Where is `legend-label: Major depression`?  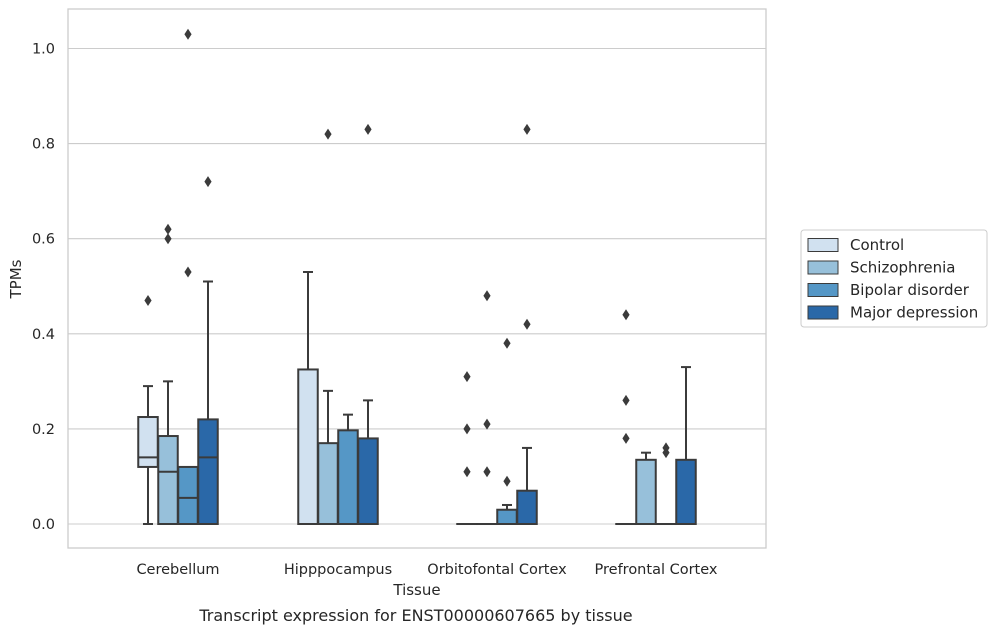 legend-label: Major depression is located at coordinates (914, 313).